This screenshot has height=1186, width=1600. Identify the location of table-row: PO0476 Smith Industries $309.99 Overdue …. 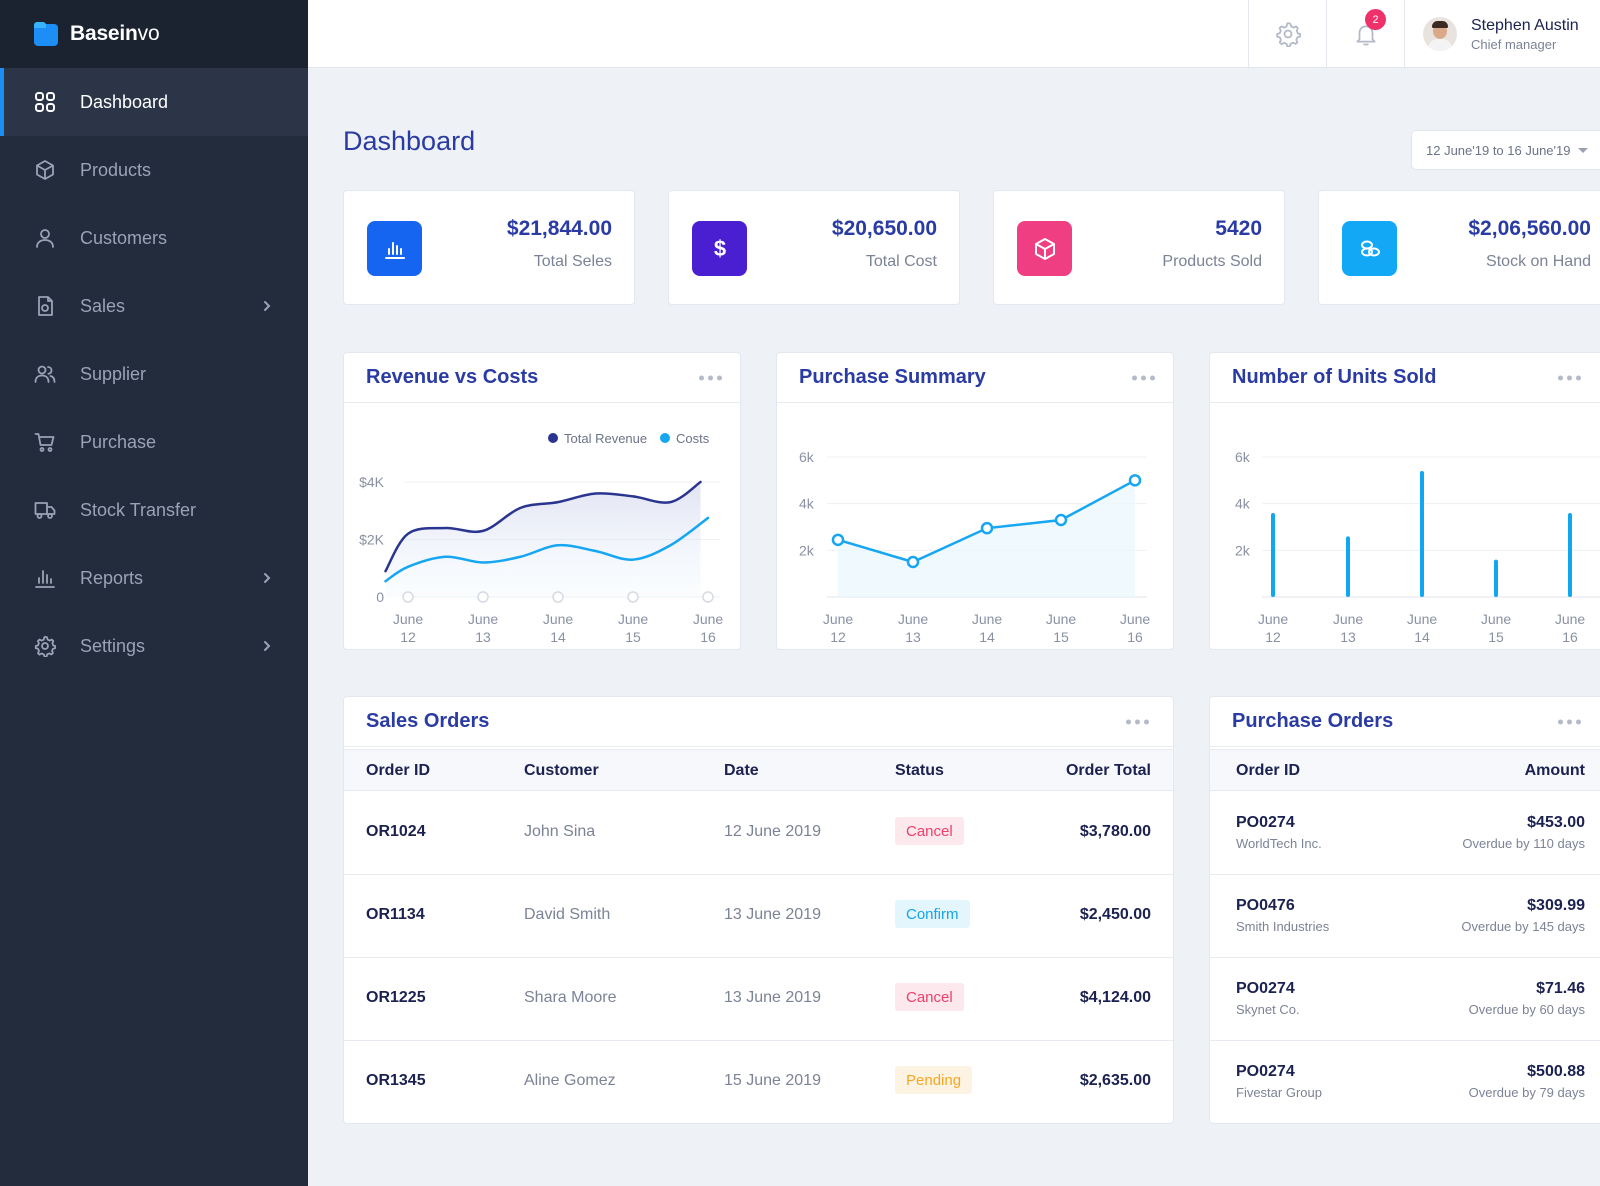
(1405, 916).